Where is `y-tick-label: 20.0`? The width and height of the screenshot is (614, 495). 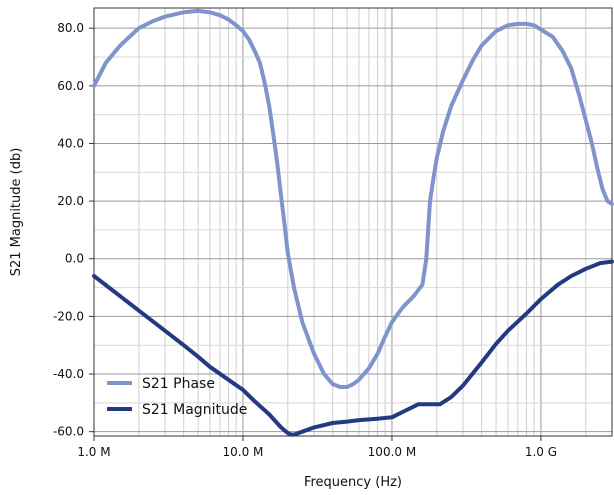 y-tick-label: 20.0 is located at coordinates (70, 201).